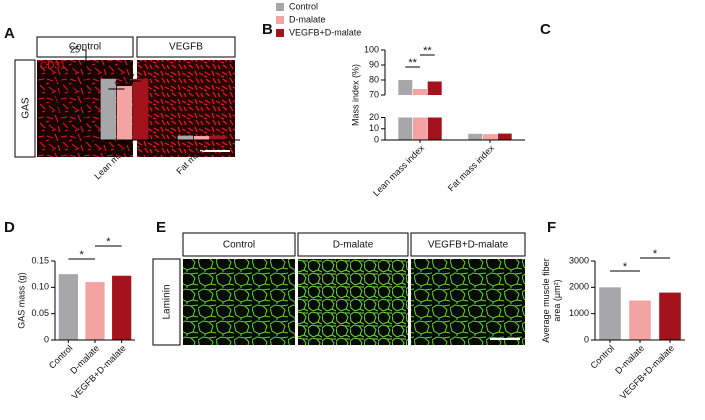 The image size is (705, 420). I want to click on y-tick-label: 70, so click(374, 94).